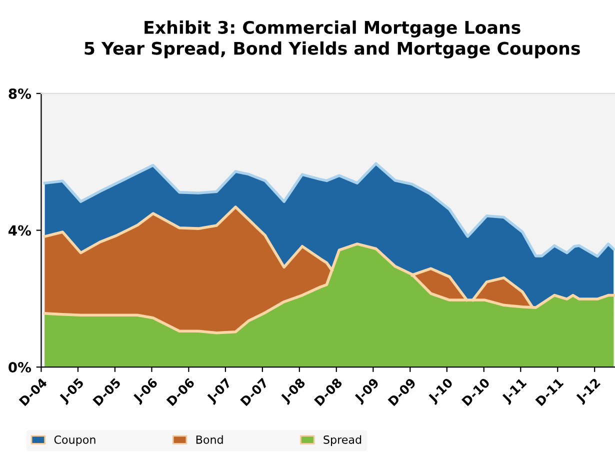 This screenshot has width=615, height=456. Describe the element at coordinates (20, 367) in the screenshot. I see `y-tick-label: 0%` at that location.